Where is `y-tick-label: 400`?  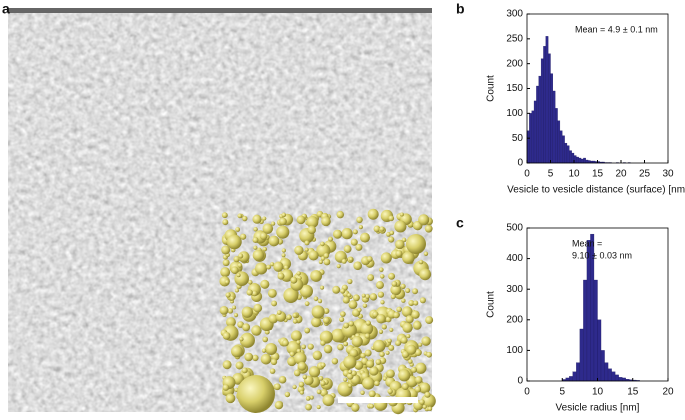
y-tick-label: 400 is located at coordinates (514, 258).